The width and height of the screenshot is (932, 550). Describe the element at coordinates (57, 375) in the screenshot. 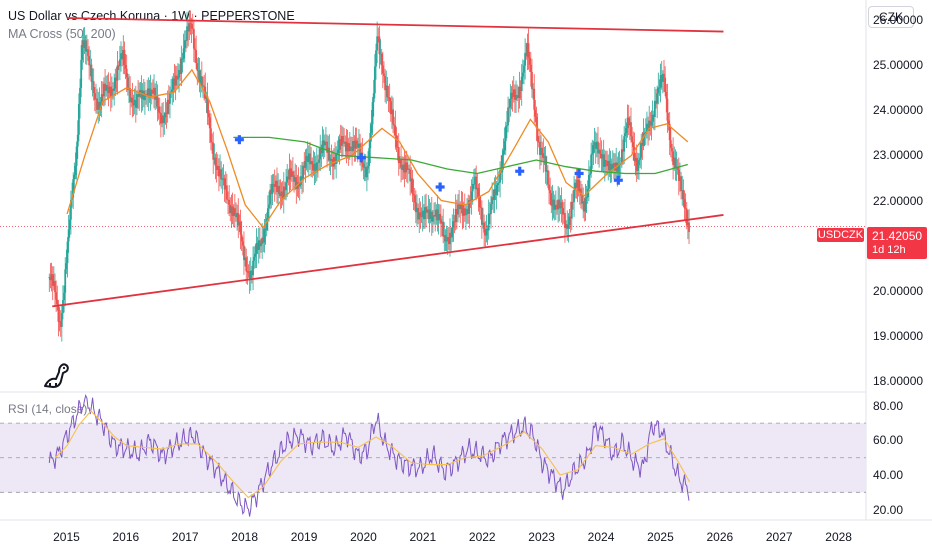

I see `tradingview-logo-icon` at that location.